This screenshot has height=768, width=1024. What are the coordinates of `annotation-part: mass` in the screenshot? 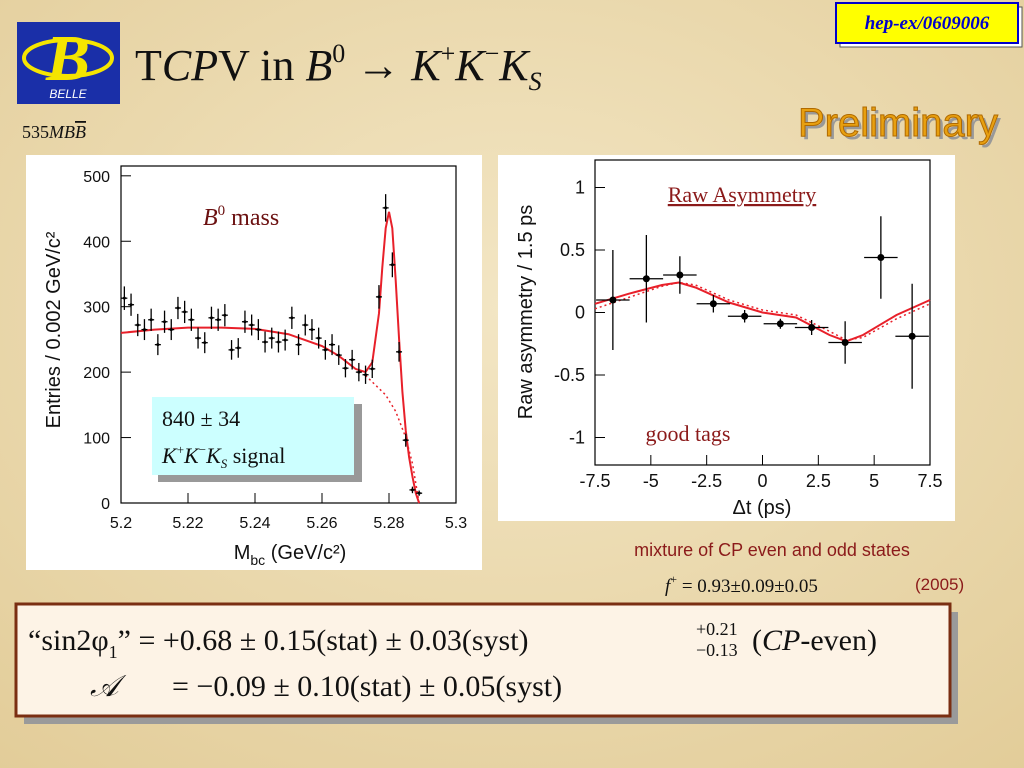 It's located at (252, 218).